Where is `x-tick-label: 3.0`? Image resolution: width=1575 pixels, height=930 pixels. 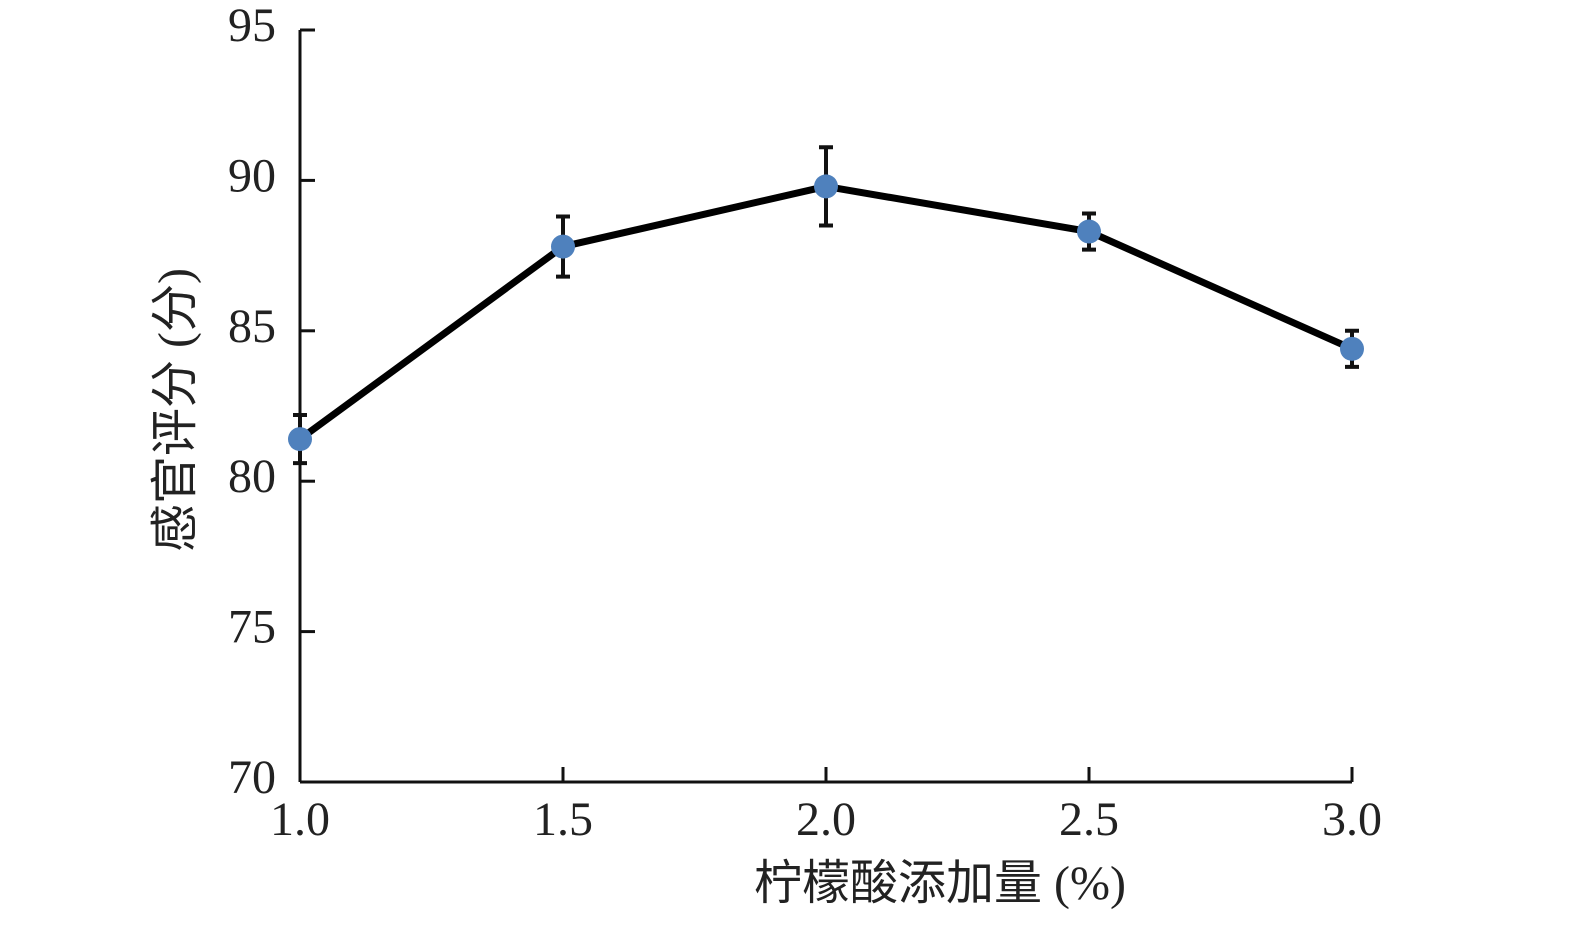
x-tick-label: 3.0 is located at coordinates (1352, 819).